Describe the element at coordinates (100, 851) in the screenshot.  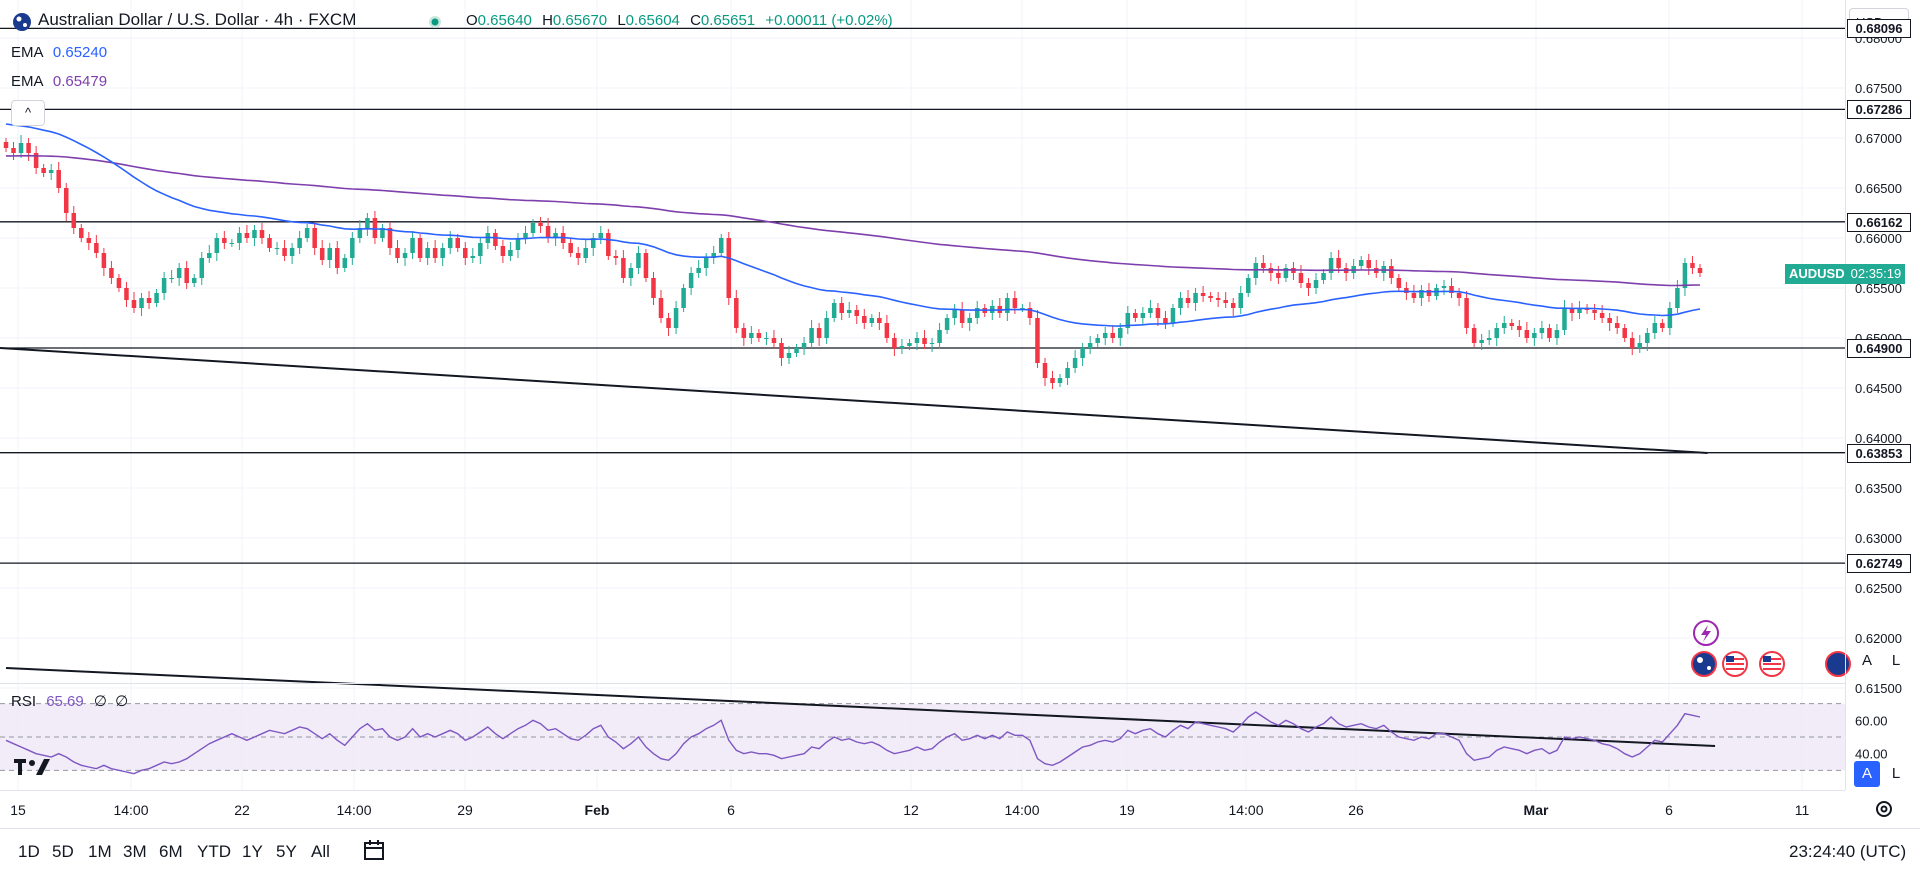
I see `range-button-1m: 1M` at that location.